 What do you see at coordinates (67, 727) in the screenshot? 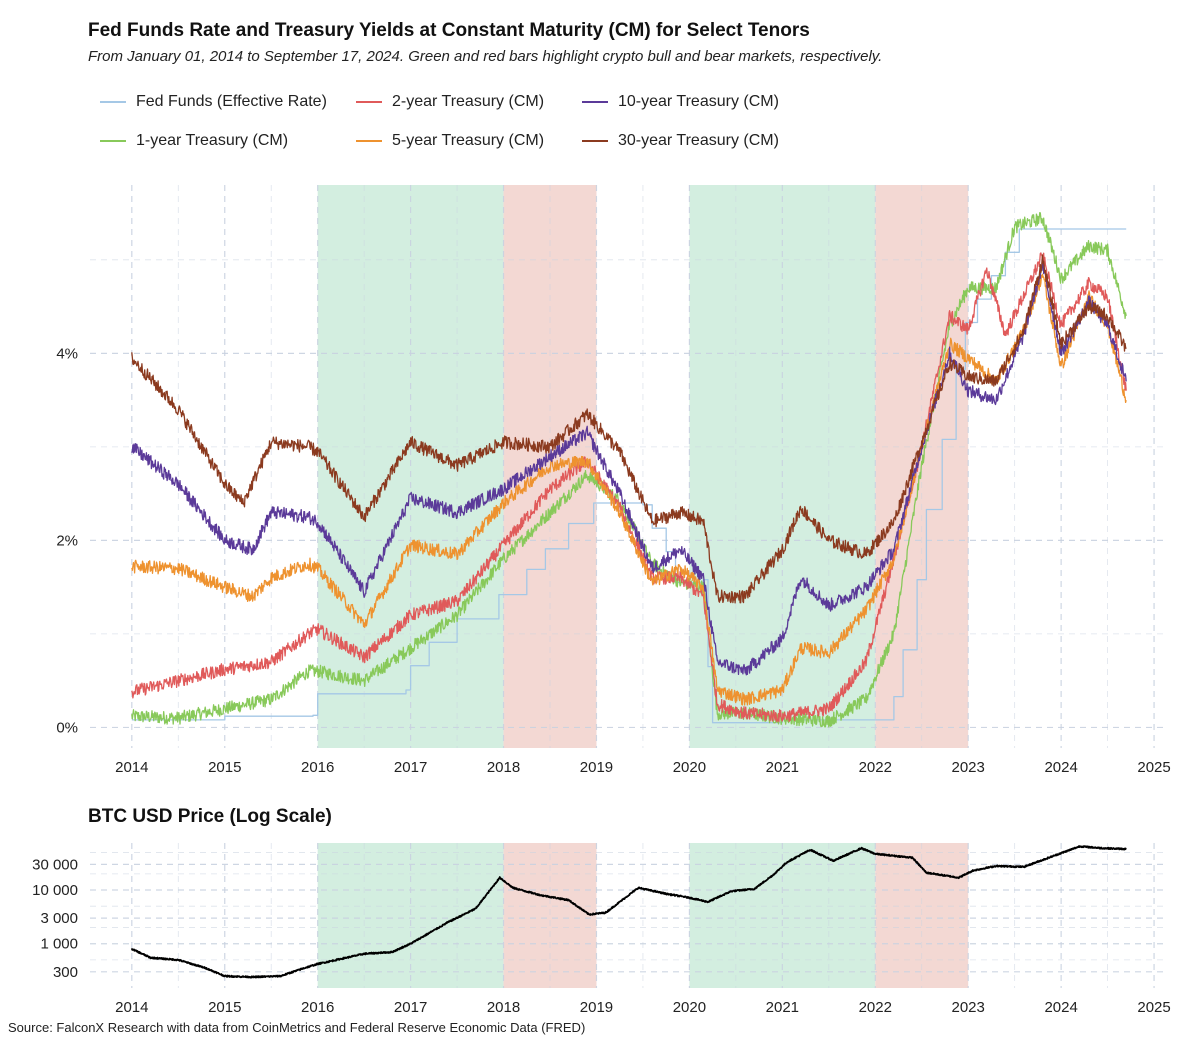
I see `y-tick-label: 0%` at bounding box center [67, 727].